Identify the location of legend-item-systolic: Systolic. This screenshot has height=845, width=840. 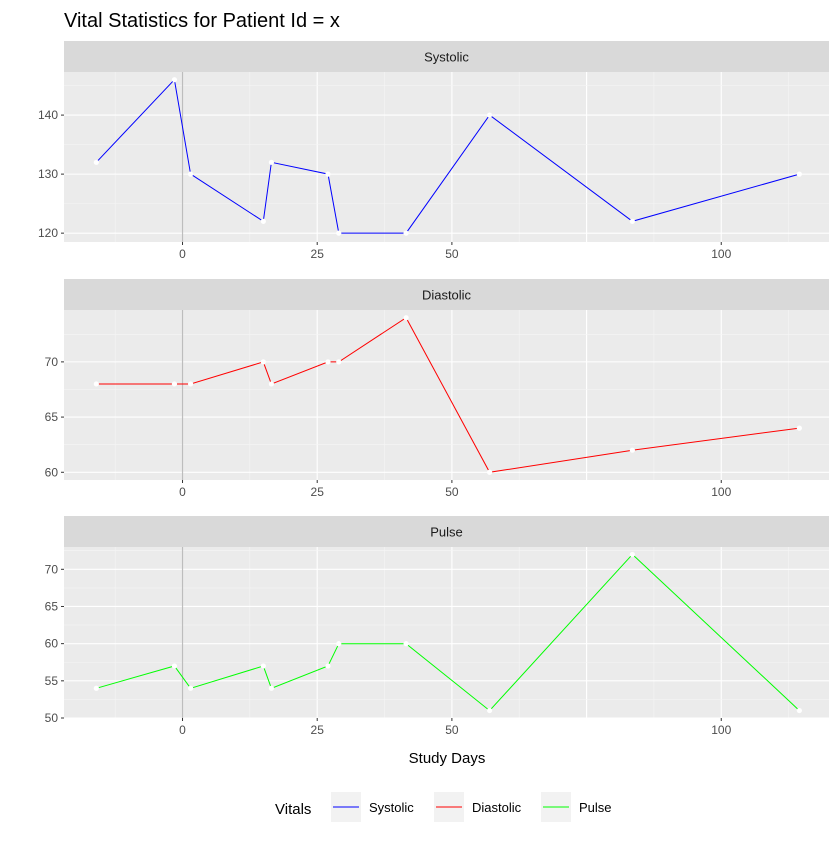
(372, 807).